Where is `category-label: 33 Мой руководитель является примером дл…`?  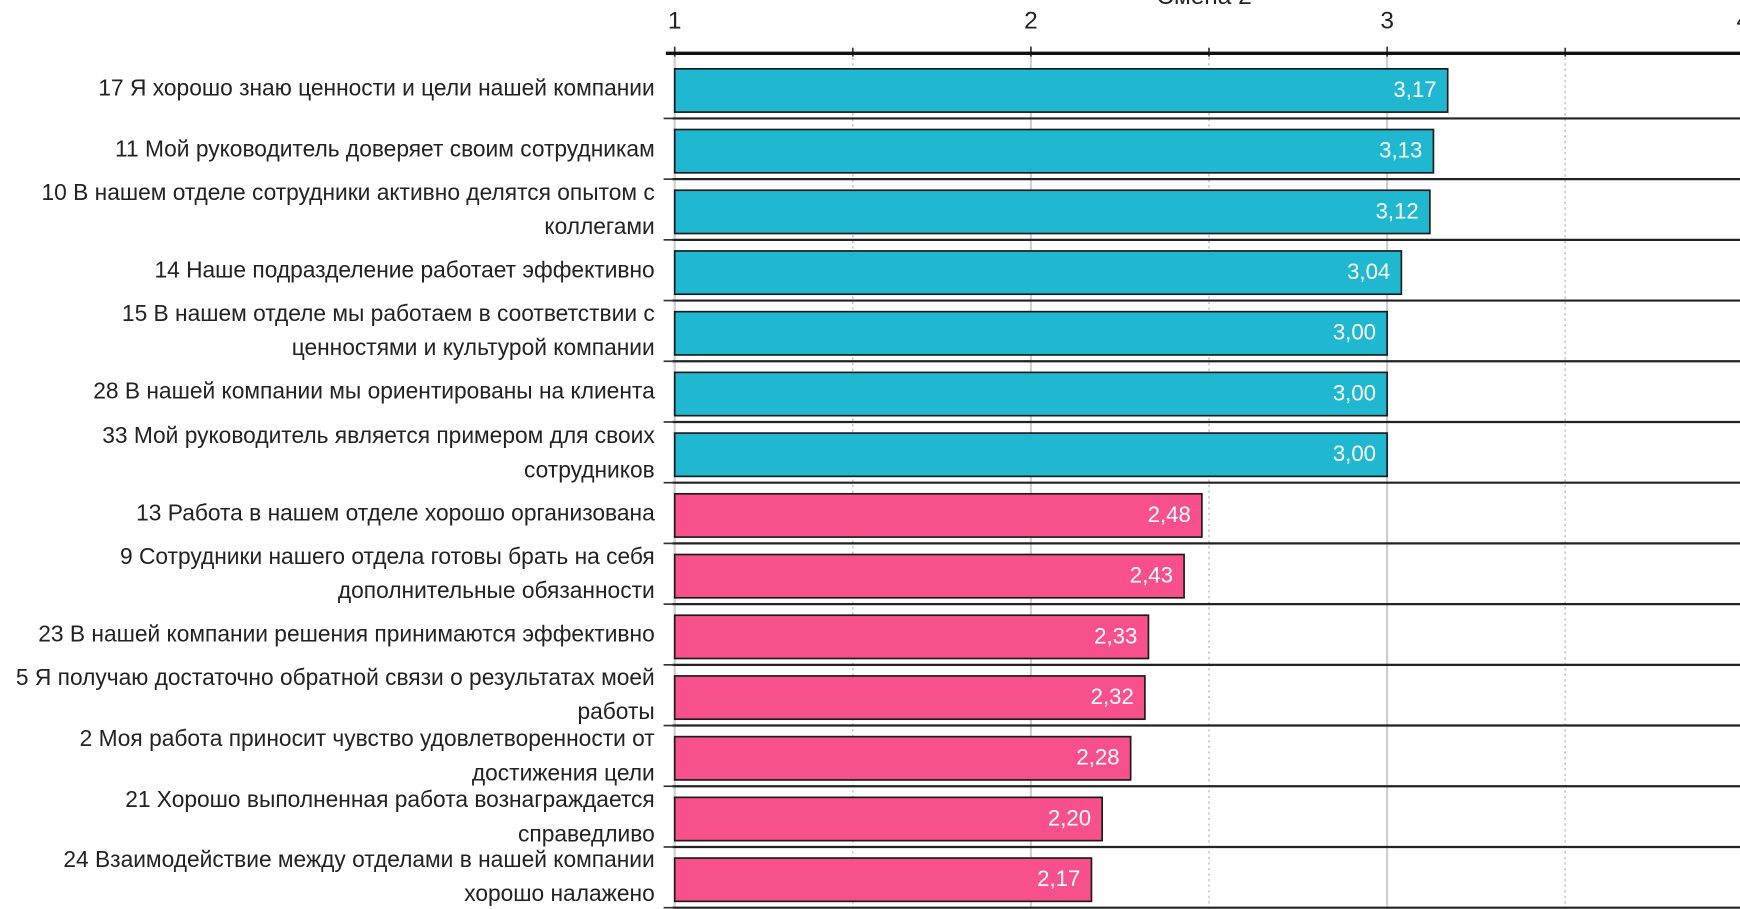
category-label: 33 Мой руководитель является примером дл… is located at coordinates (378, 452).